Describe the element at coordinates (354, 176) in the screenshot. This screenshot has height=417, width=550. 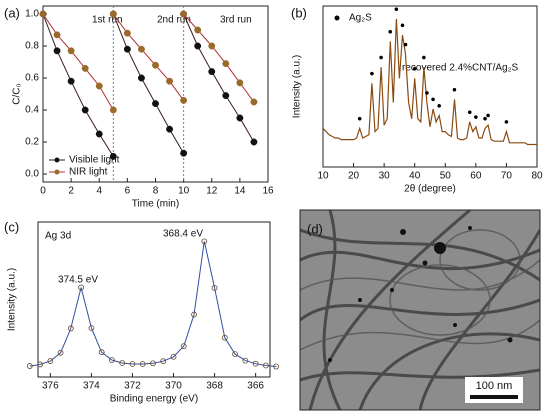
I see `x-tick-label: 20` at that location.